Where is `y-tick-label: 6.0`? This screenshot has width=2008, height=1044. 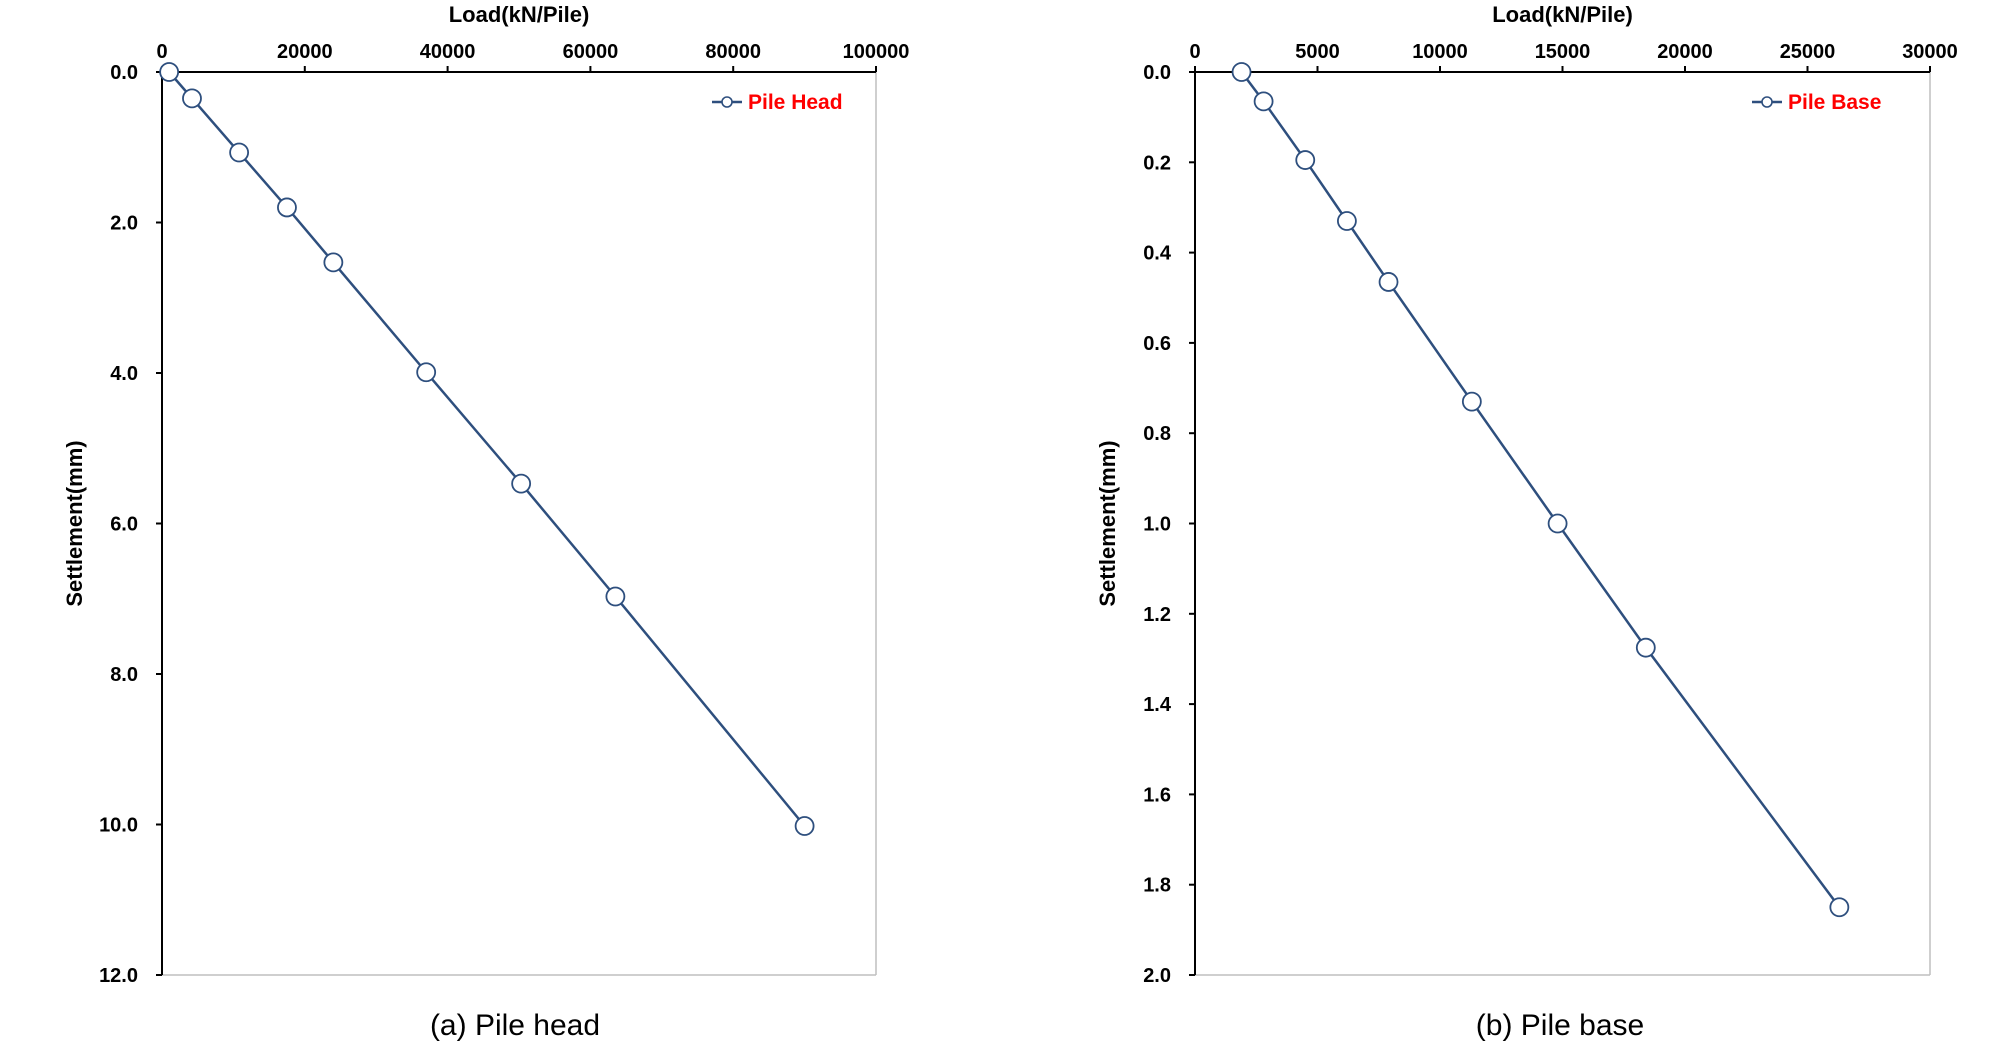
y-tick-label: 6.0 is located at coordinates (124, 525).